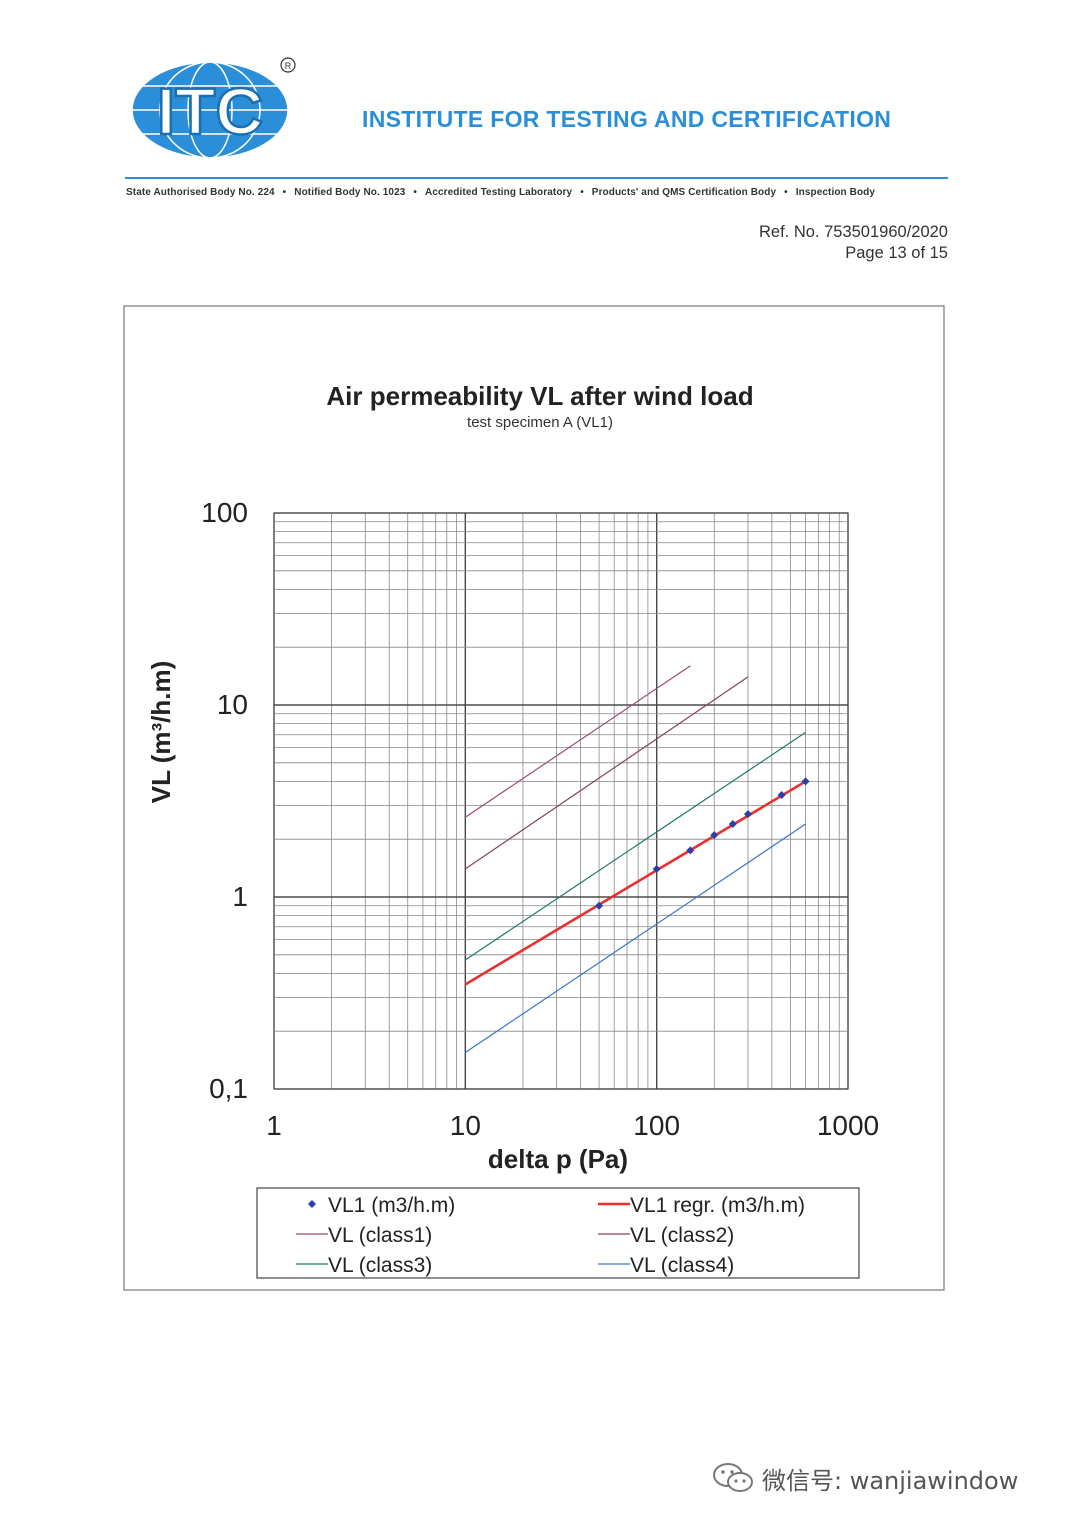  I want to click on legend-label: VL1 regr. (m3/h.m), so click(717, 1205).